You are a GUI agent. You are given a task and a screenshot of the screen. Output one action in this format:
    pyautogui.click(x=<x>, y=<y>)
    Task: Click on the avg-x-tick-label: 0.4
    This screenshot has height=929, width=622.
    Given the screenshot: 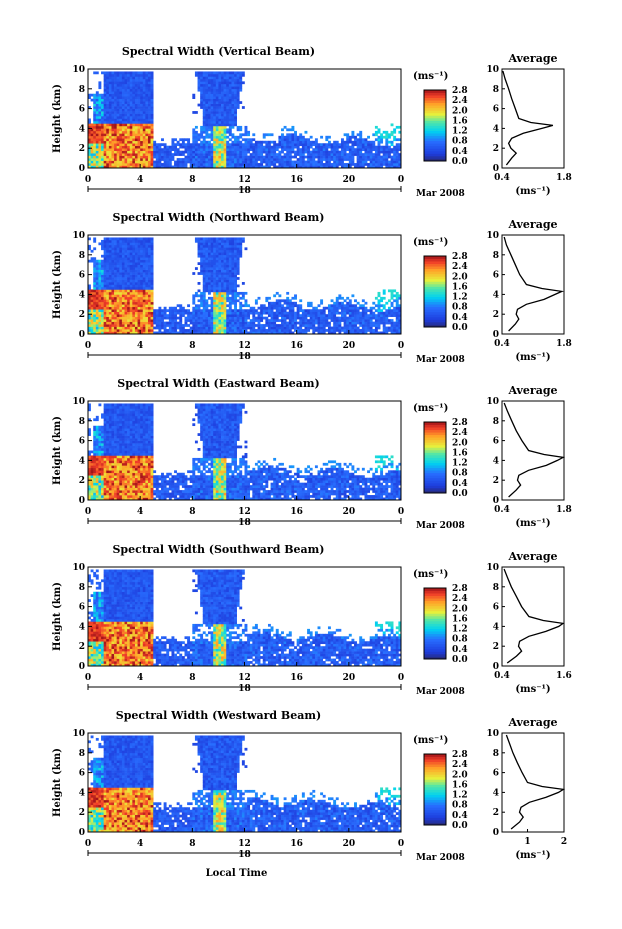 What is the action you would take?
    pyautogui.click(x=502, y=178)
    